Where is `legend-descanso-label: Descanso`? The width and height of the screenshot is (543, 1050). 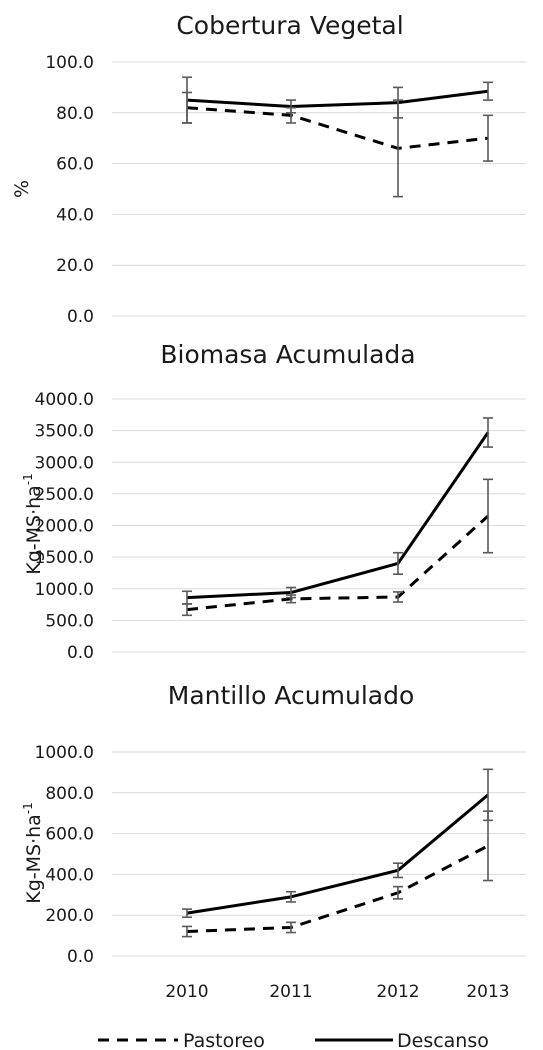 legend-descanso-label: Descanso is located at coordinates (443, 1040).